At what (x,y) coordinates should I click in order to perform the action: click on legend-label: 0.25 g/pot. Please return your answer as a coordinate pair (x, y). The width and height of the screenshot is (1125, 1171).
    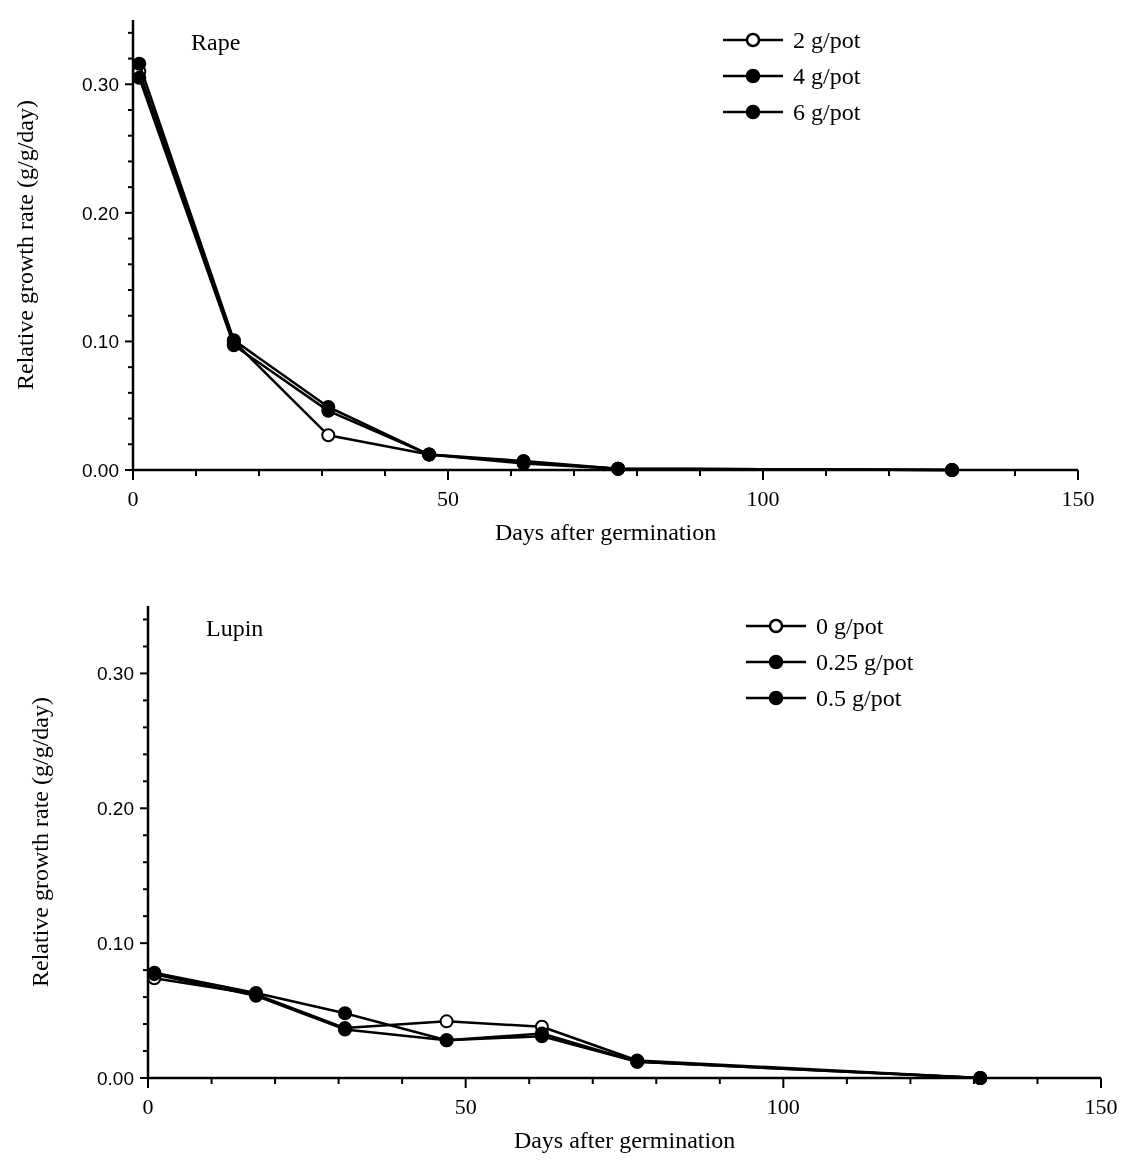
    Looking at the image, I should click on (865, 662).